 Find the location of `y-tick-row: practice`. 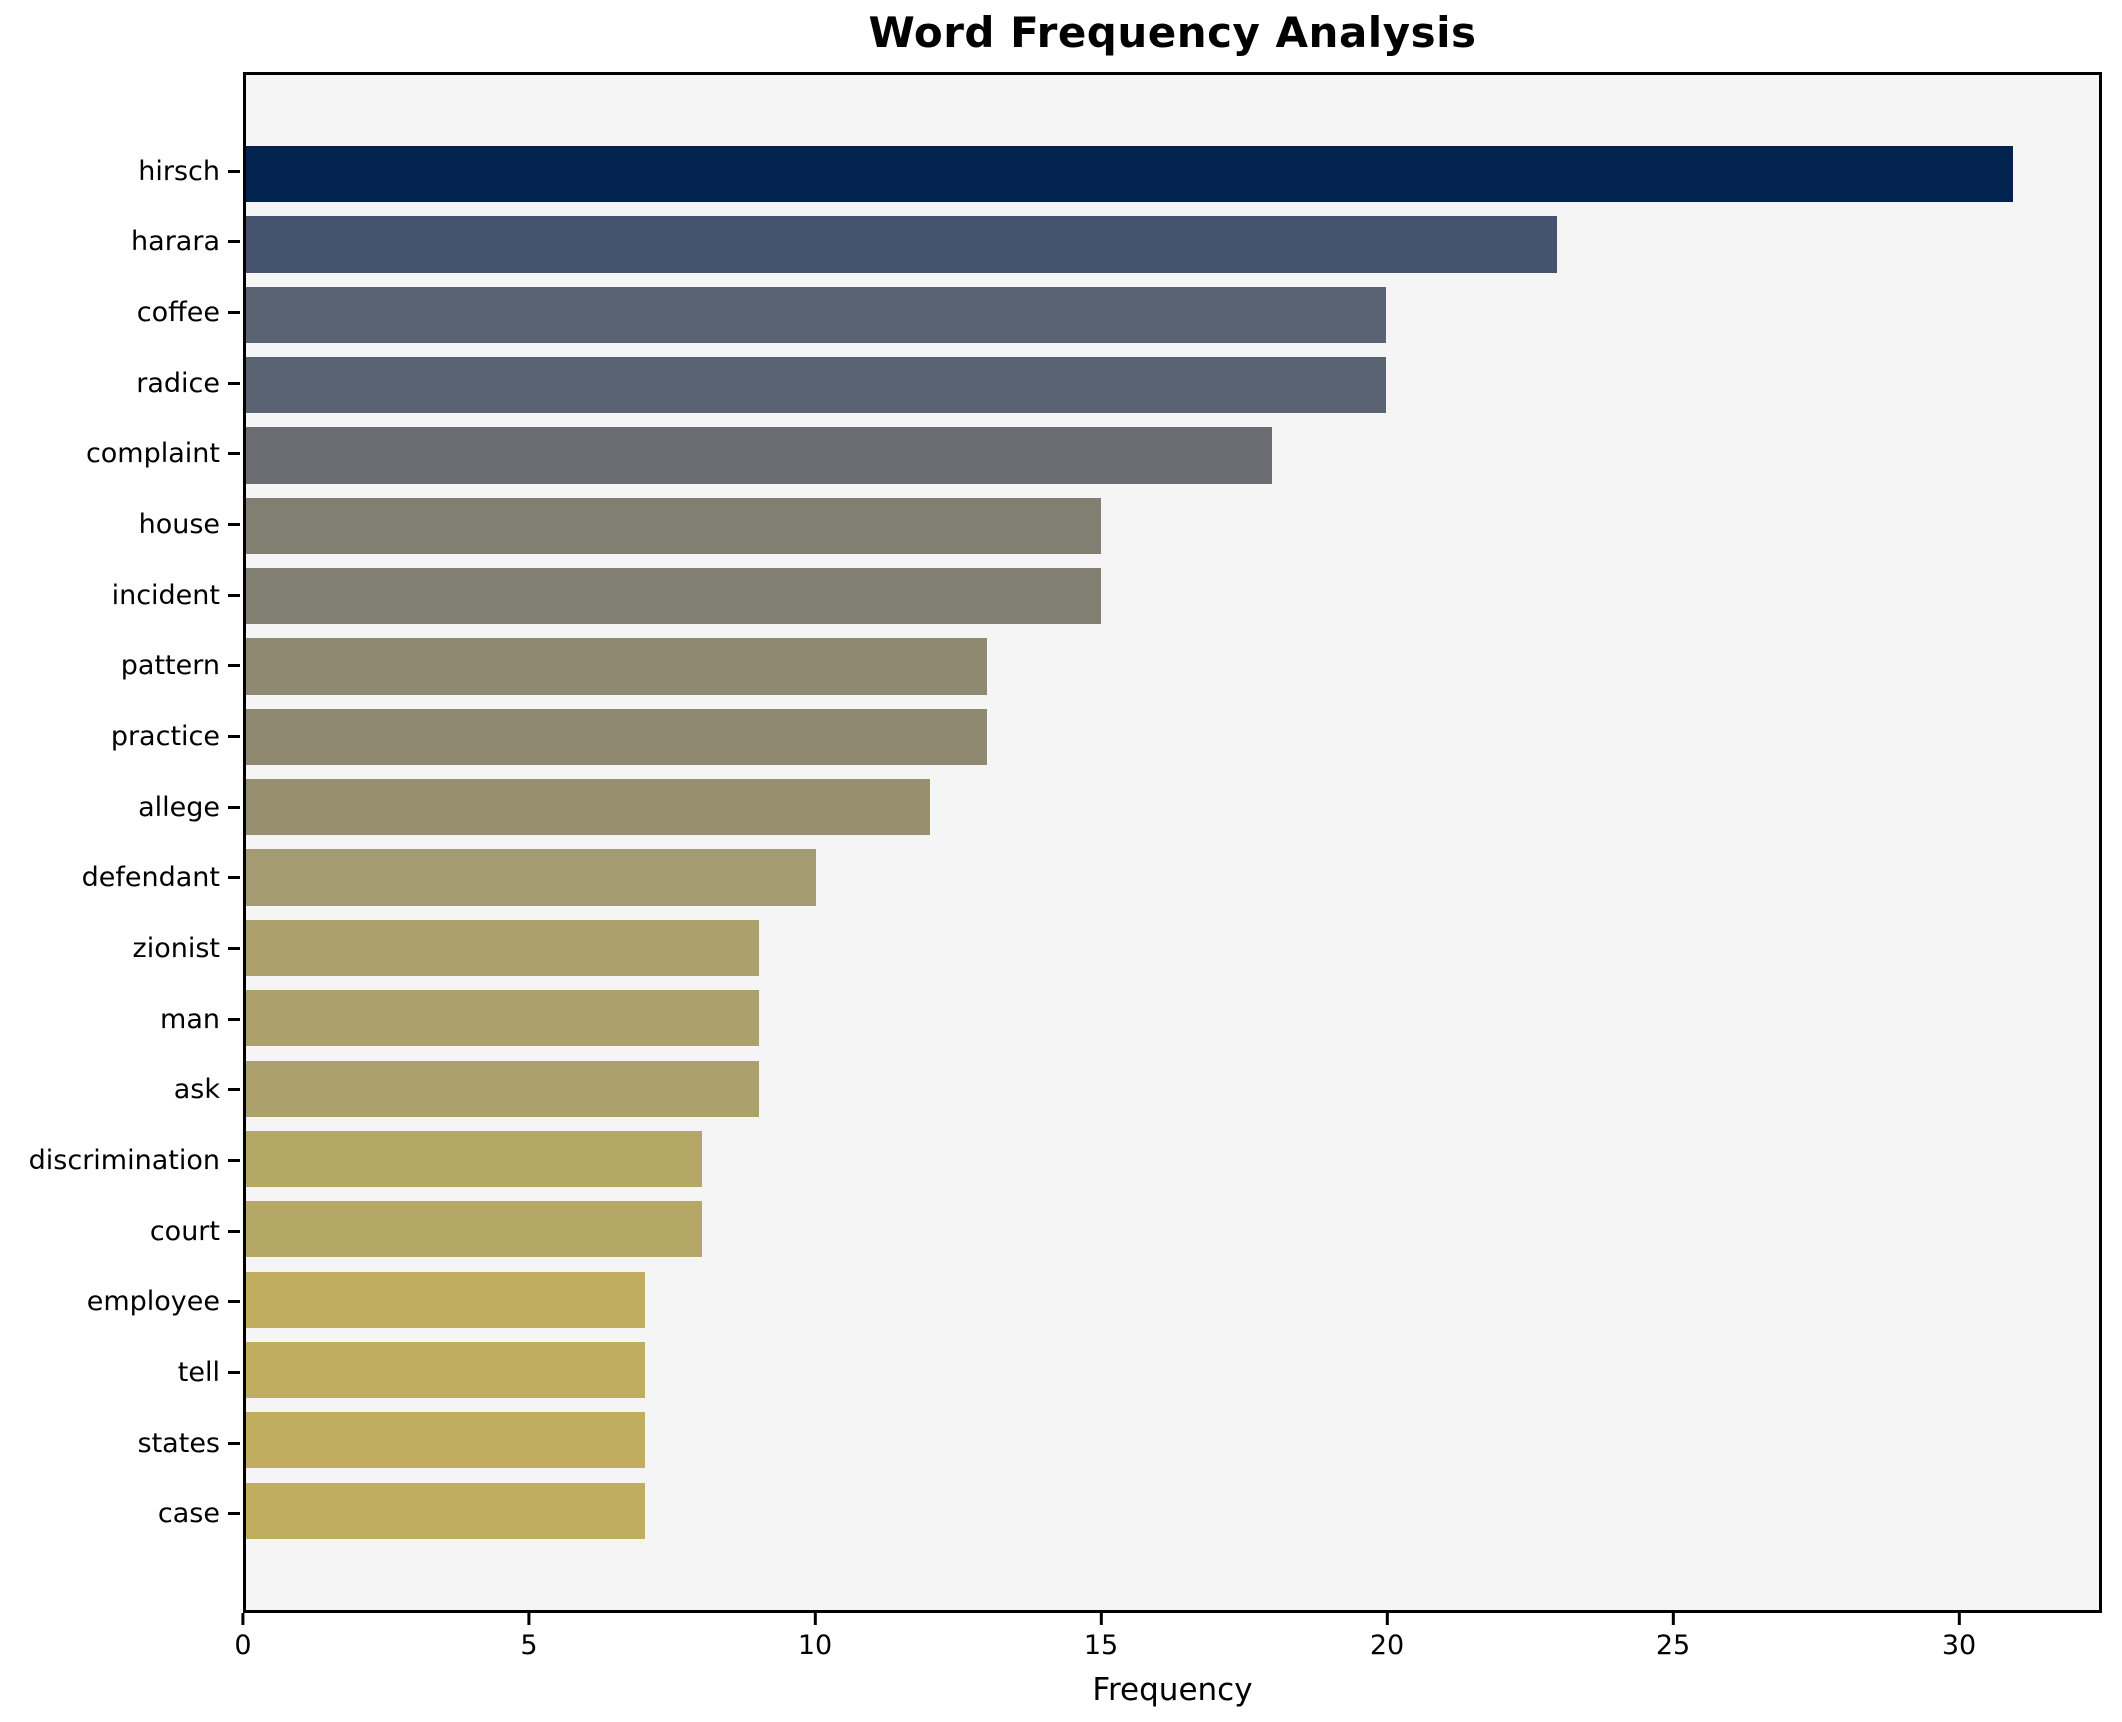

y-tick-row: practice is located at coordinates (120, 736).